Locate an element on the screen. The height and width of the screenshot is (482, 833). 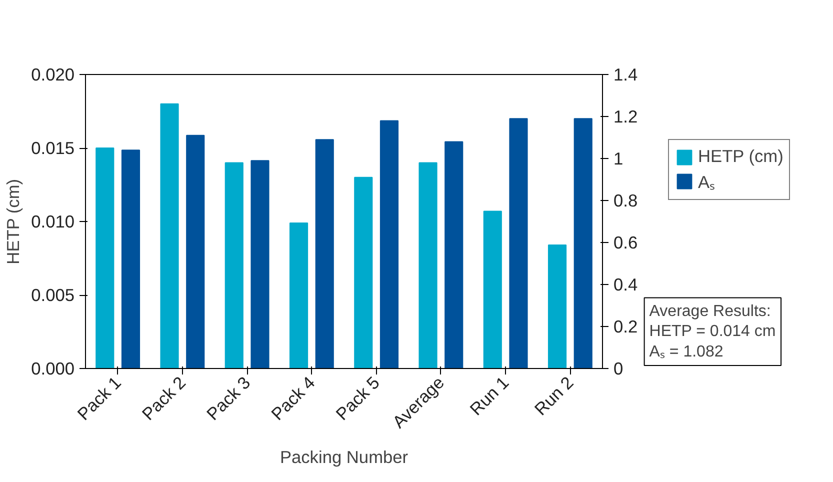
legend-label: Aₛ is located at coordinates (707, 182).